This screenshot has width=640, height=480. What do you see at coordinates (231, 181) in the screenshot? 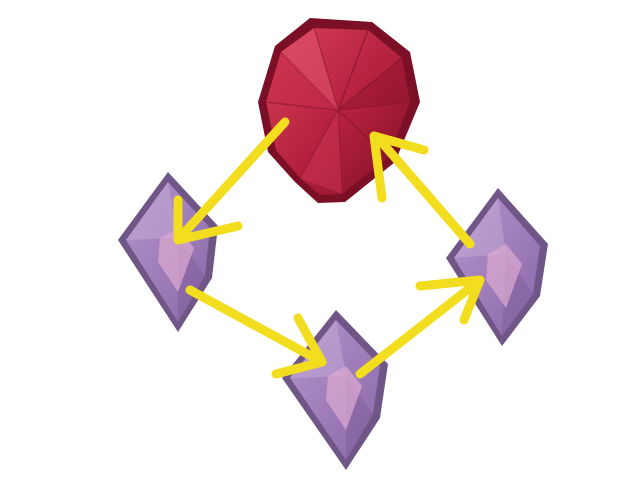
I see `arrow-ruby-to-left` at bounding box center [231, 181].